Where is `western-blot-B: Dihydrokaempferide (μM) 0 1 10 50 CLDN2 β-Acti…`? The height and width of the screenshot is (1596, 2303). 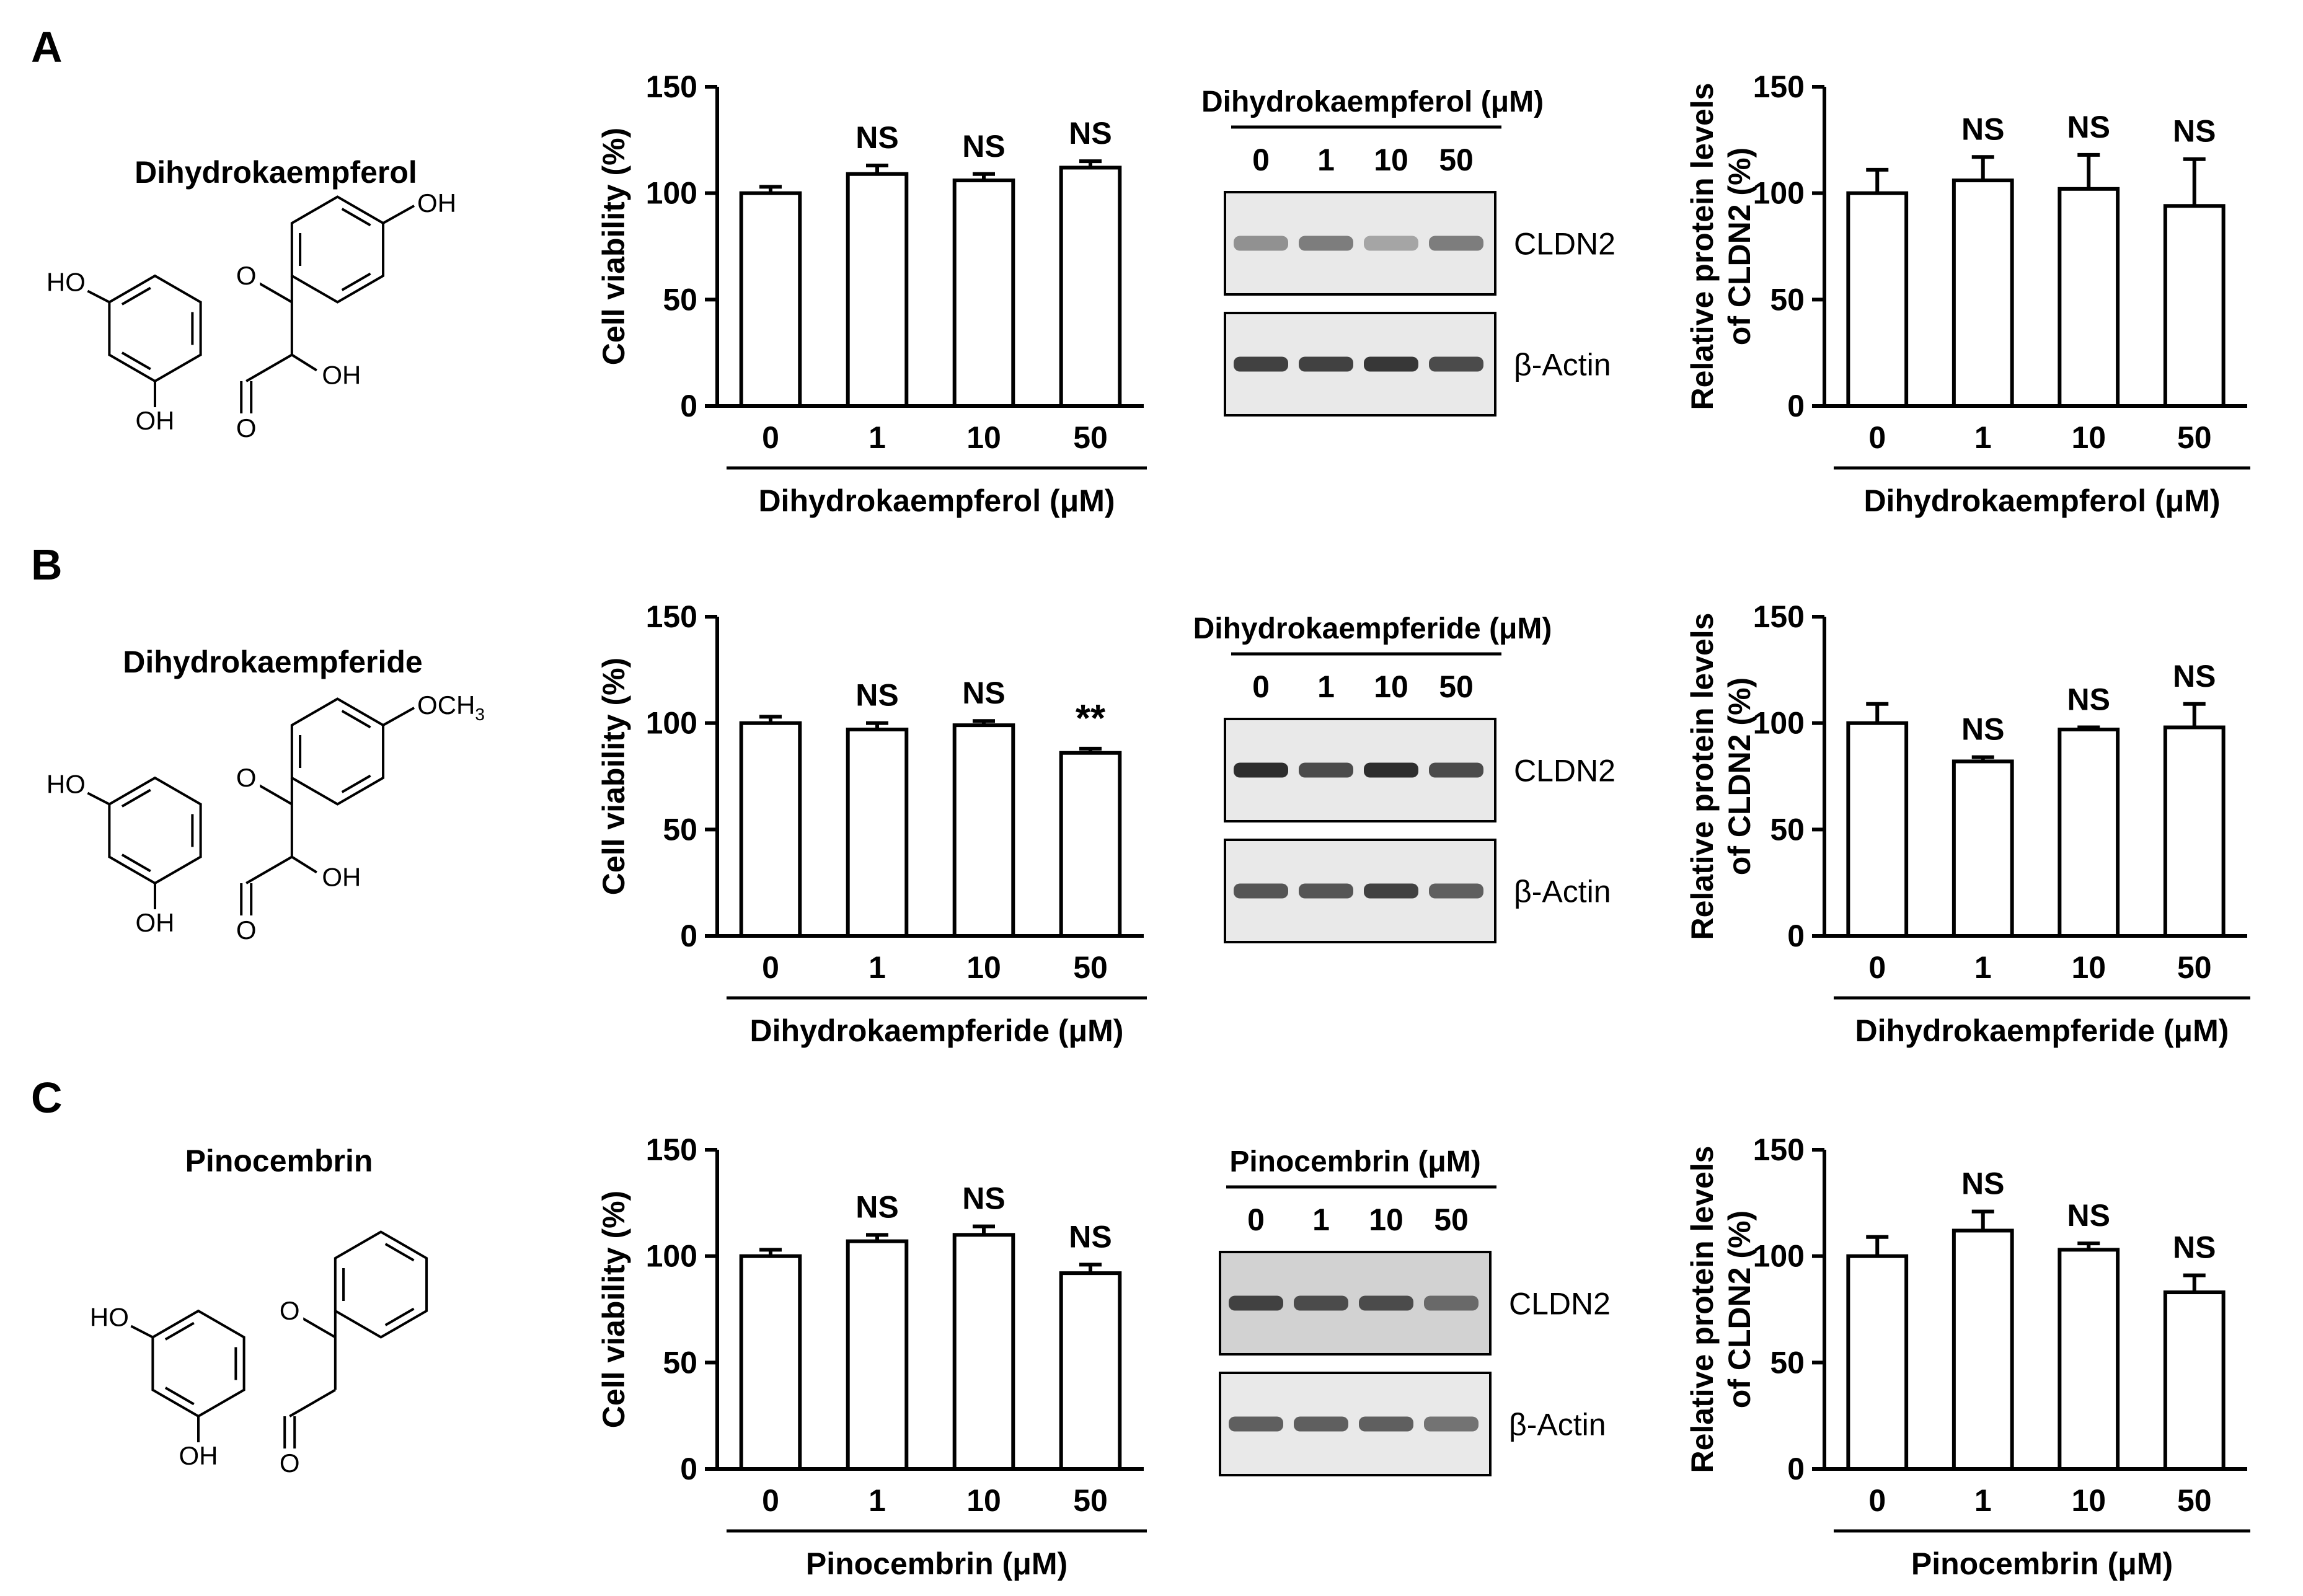
western-blot-B: Dihydrokaempferide (μM) 0 1 10 50 CLDN2 β-Acti… is located at coordinates (1404, 777).